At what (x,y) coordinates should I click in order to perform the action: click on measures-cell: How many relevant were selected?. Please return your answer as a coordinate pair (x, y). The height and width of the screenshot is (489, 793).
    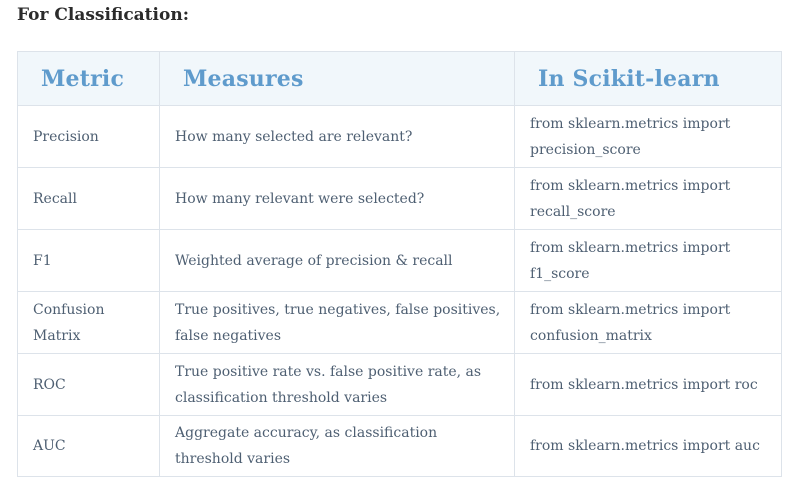
    Looking at the image, I should click on (337, 198).